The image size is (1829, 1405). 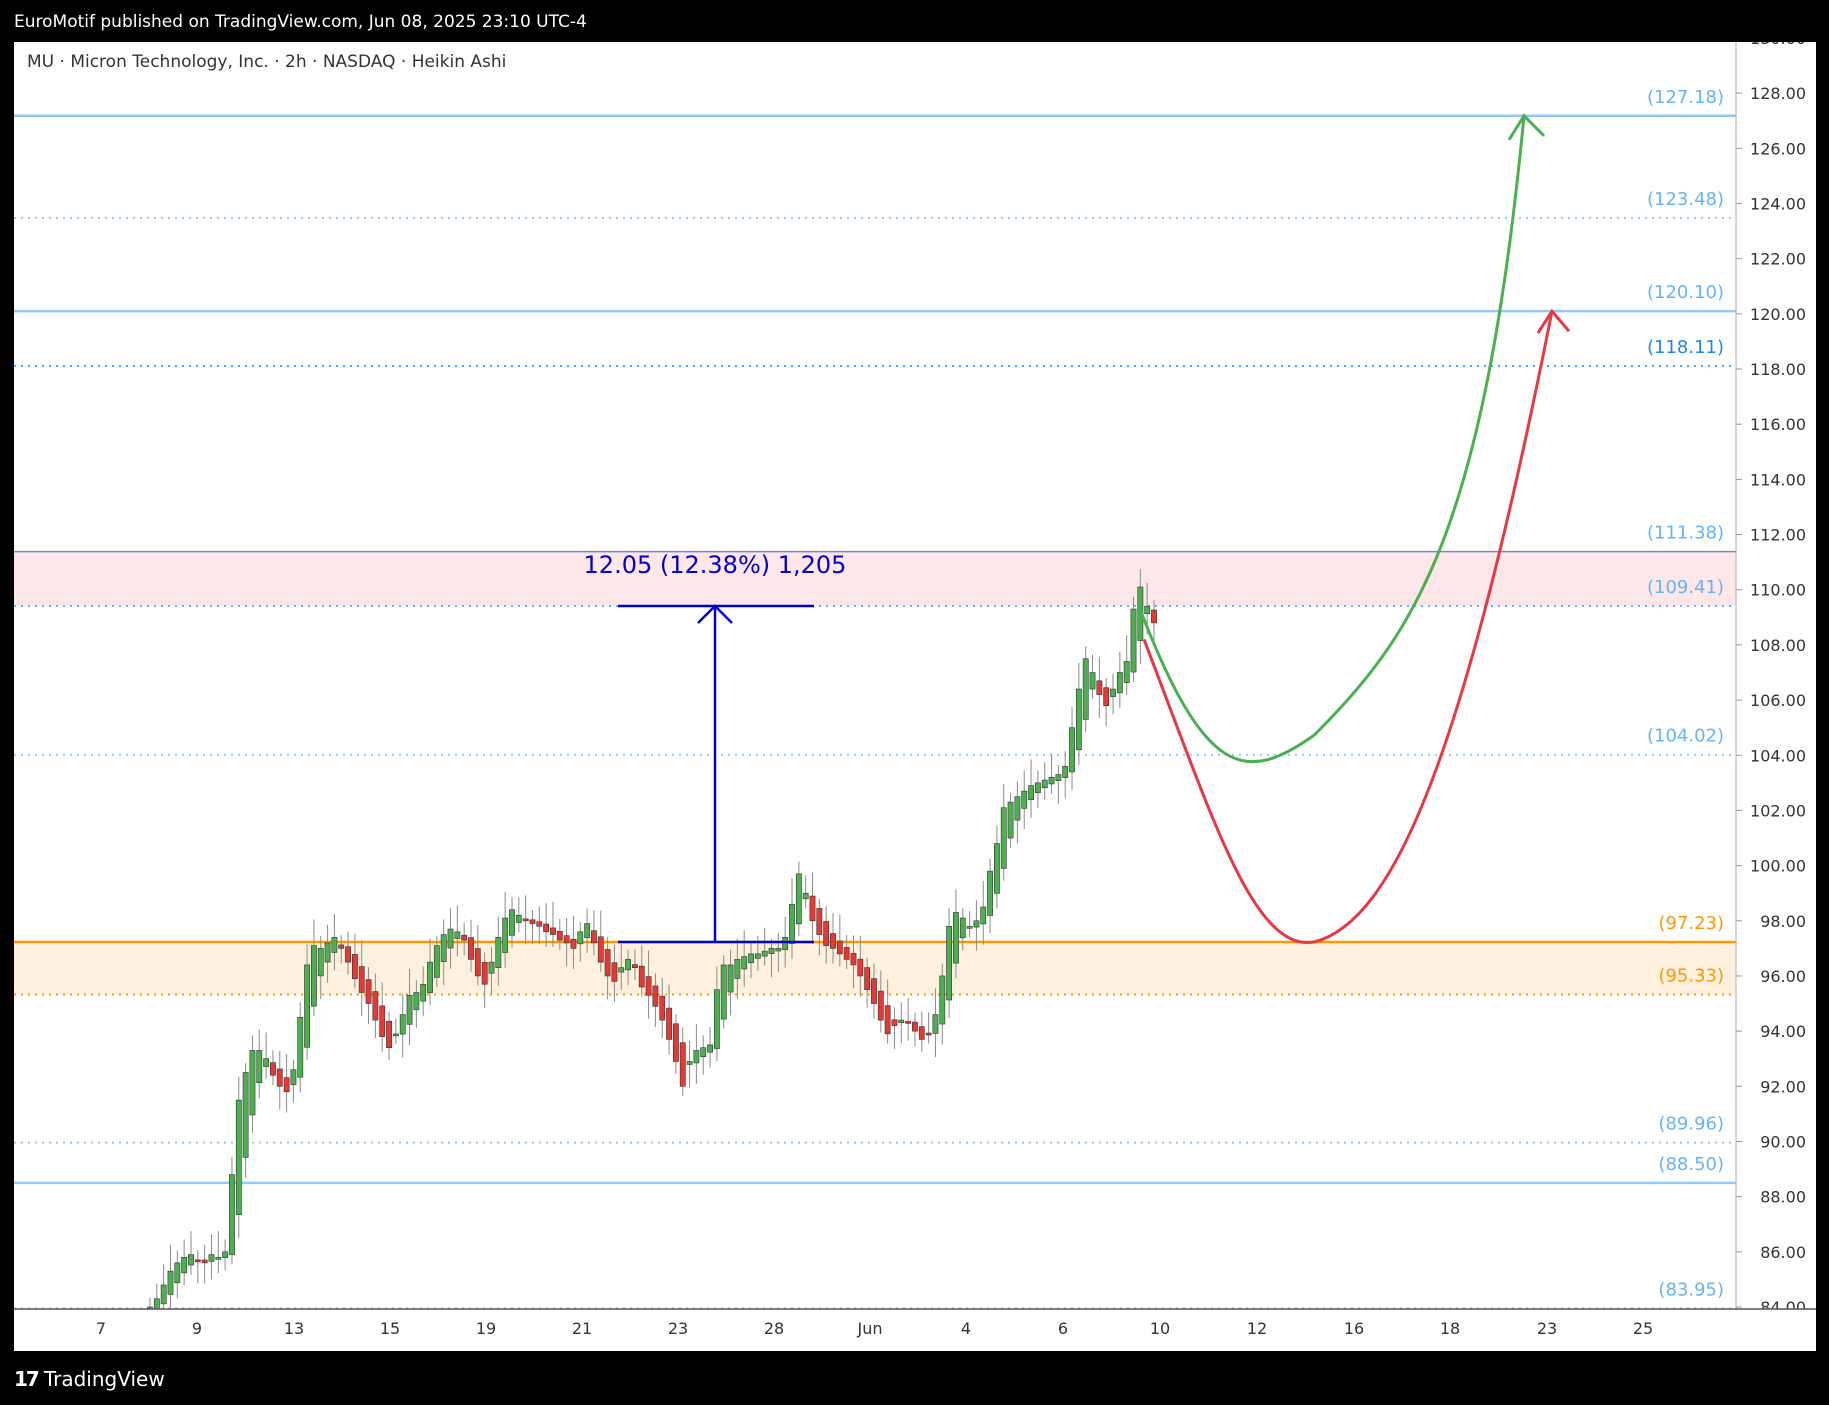 I want to click on price-tick-label: 90.00, so click(x=1783, y=1141).